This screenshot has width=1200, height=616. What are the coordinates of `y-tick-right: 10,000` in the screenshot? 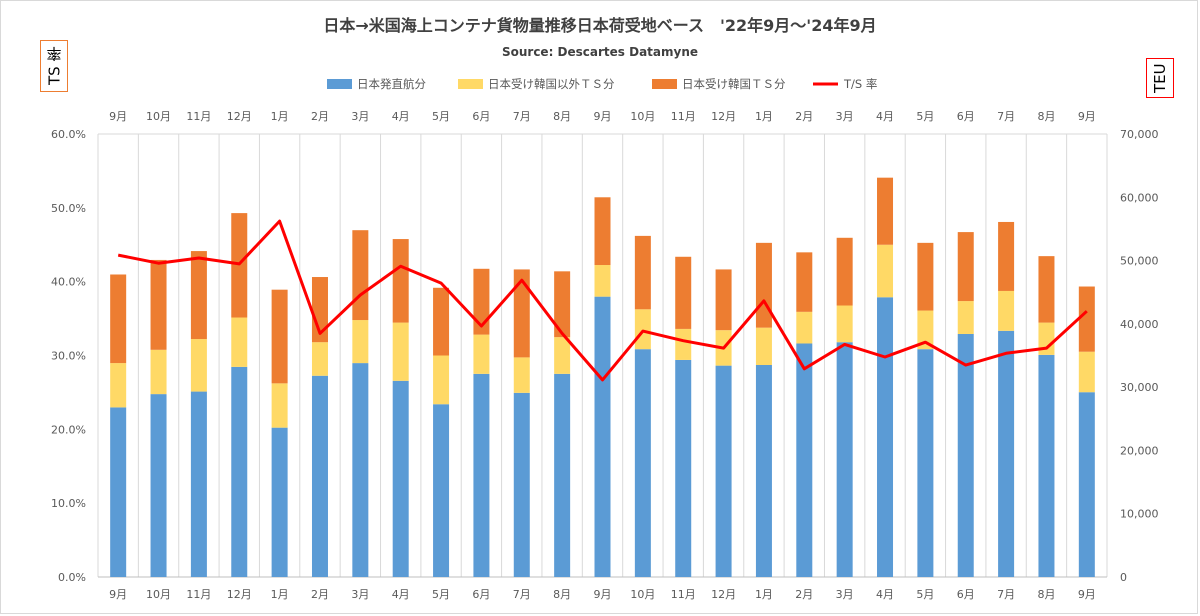 It's located at (1139, 514).